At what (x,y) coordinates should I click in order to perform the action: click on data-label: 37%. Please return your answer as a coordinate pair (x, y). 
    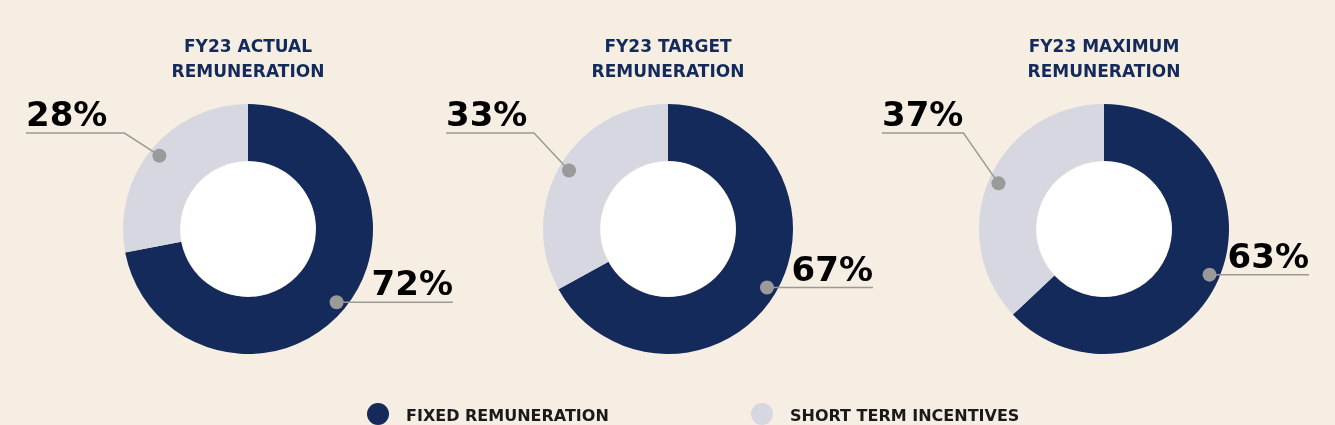
    Looking at the image, I should click on (923, 114).